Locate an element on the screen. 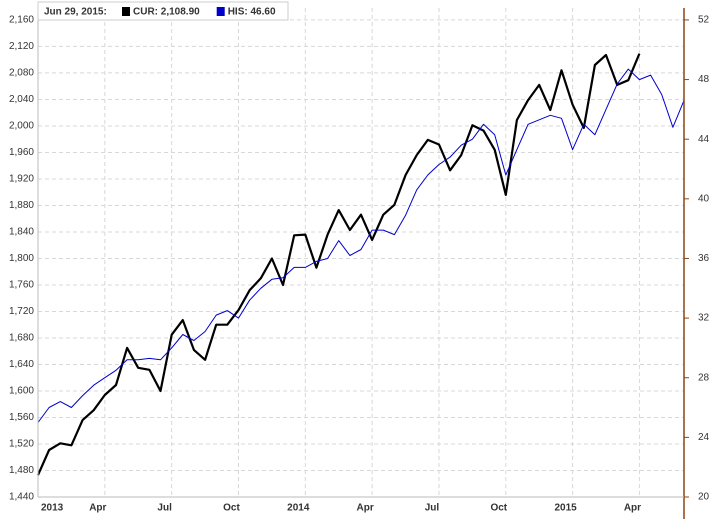 The width and height of the screenshot is (718, 519). x-tick-label: 2014 is located at coordinates (298, 508).